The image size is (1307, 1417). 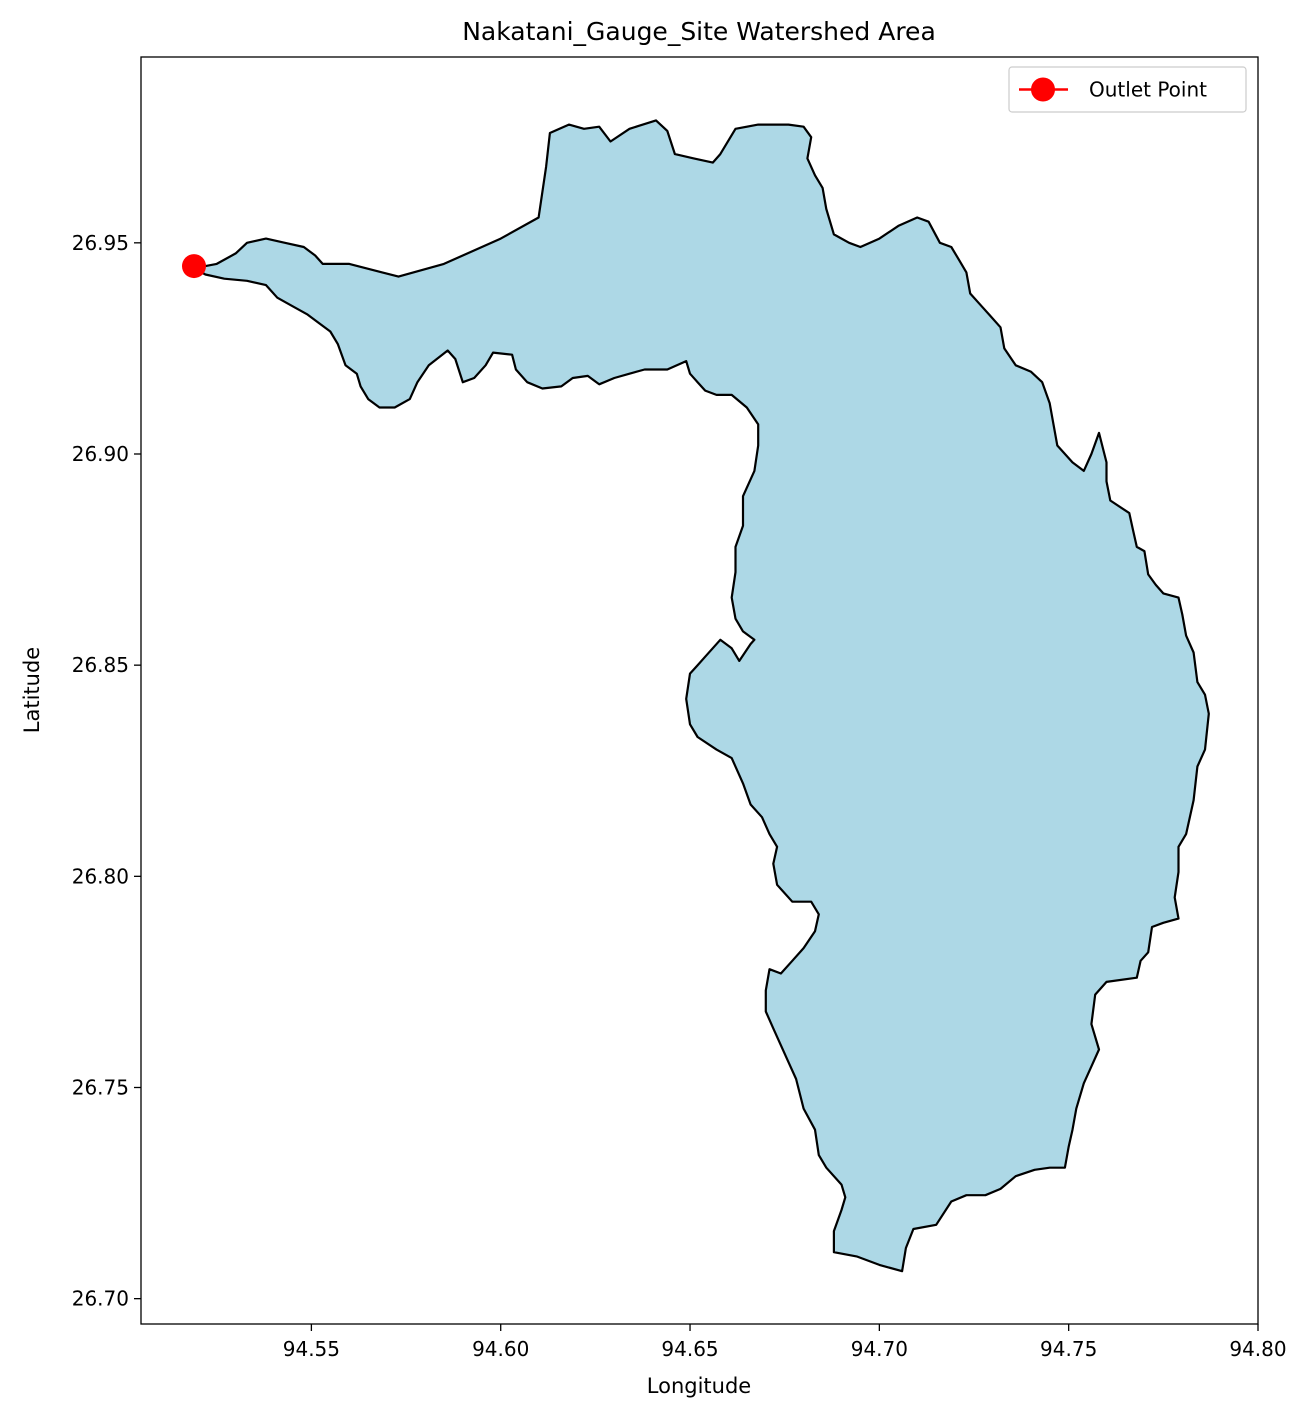 I want to click on x-axis-label: Longitude, so click(x=699, y=1386).